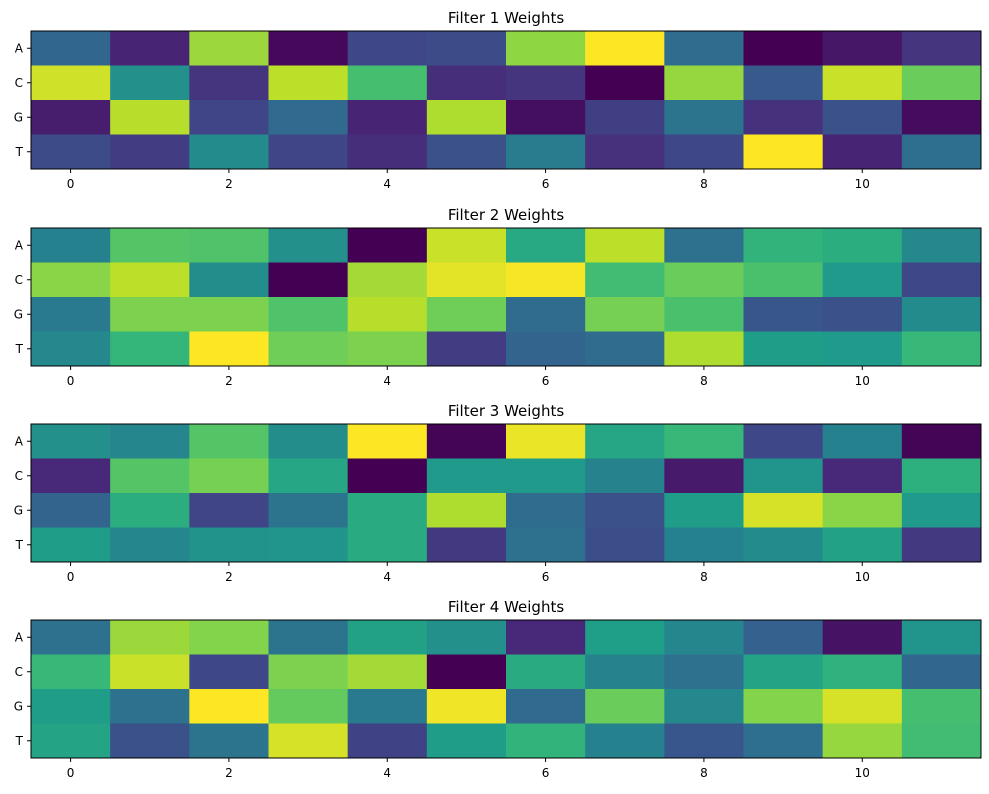 The height and width of the screenshot is (794, 989). Describe the element at coordinates (506, 411) in the screenshot. I see `panel-title: Filter 3 Weights` at that location.